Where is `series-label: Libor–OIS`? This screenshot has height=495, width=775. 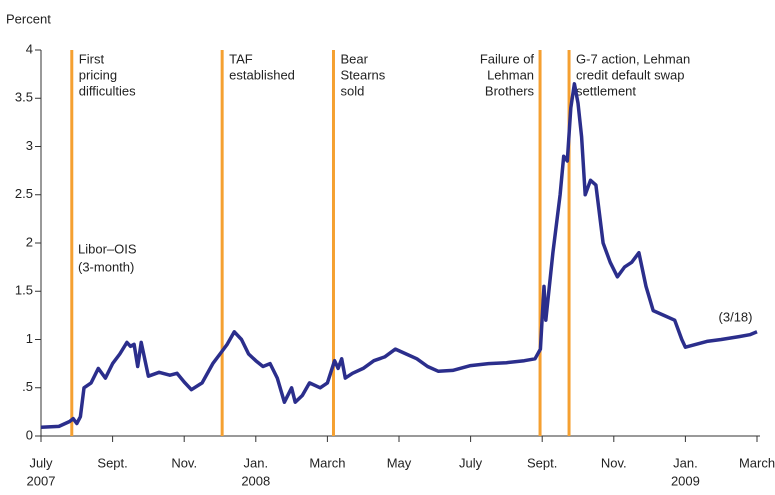 series-label: Libor–OIS is located at coordinates (107, 248).